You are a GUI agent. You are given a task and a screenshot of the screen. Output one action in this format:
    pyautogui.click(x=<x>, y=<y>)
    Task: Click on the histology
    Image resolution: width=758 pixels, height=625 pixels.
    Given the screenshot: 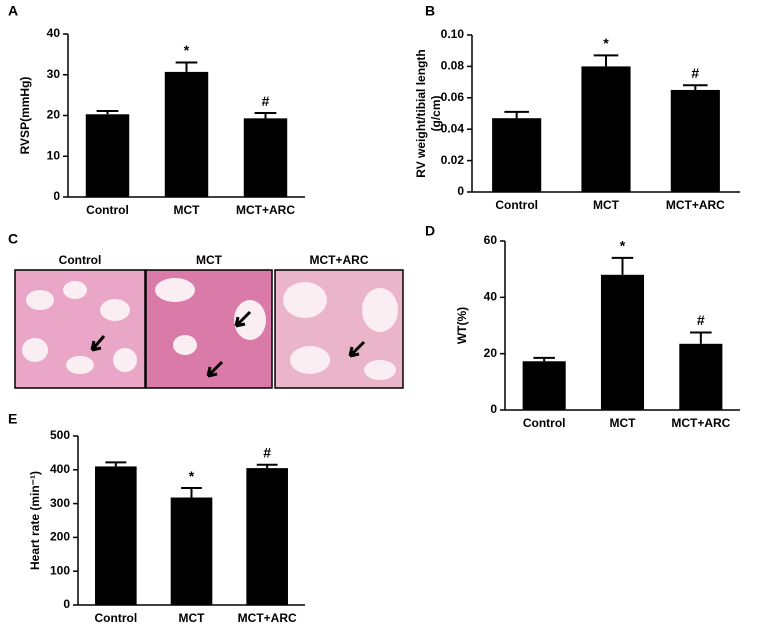 What is the action you would take?
    pyautogui.click(x=209, y=329)
    